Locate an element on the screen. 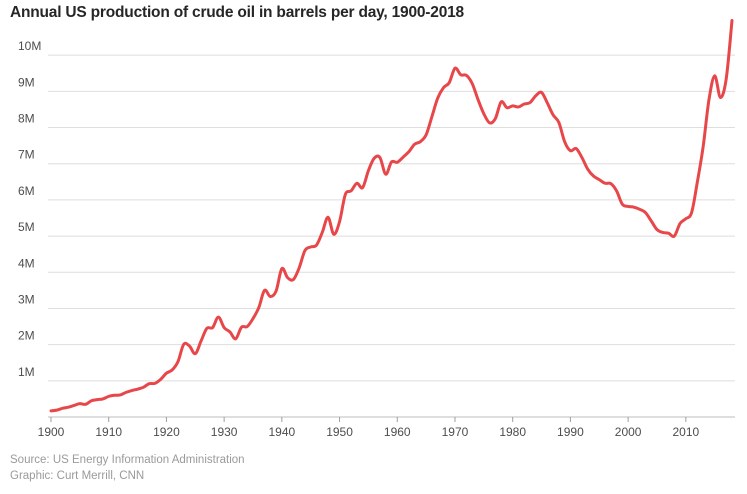 Image resolution: width=747 pixels, height=494 pixels. y-tick-label: 1M is located at coordinates (26, 372).